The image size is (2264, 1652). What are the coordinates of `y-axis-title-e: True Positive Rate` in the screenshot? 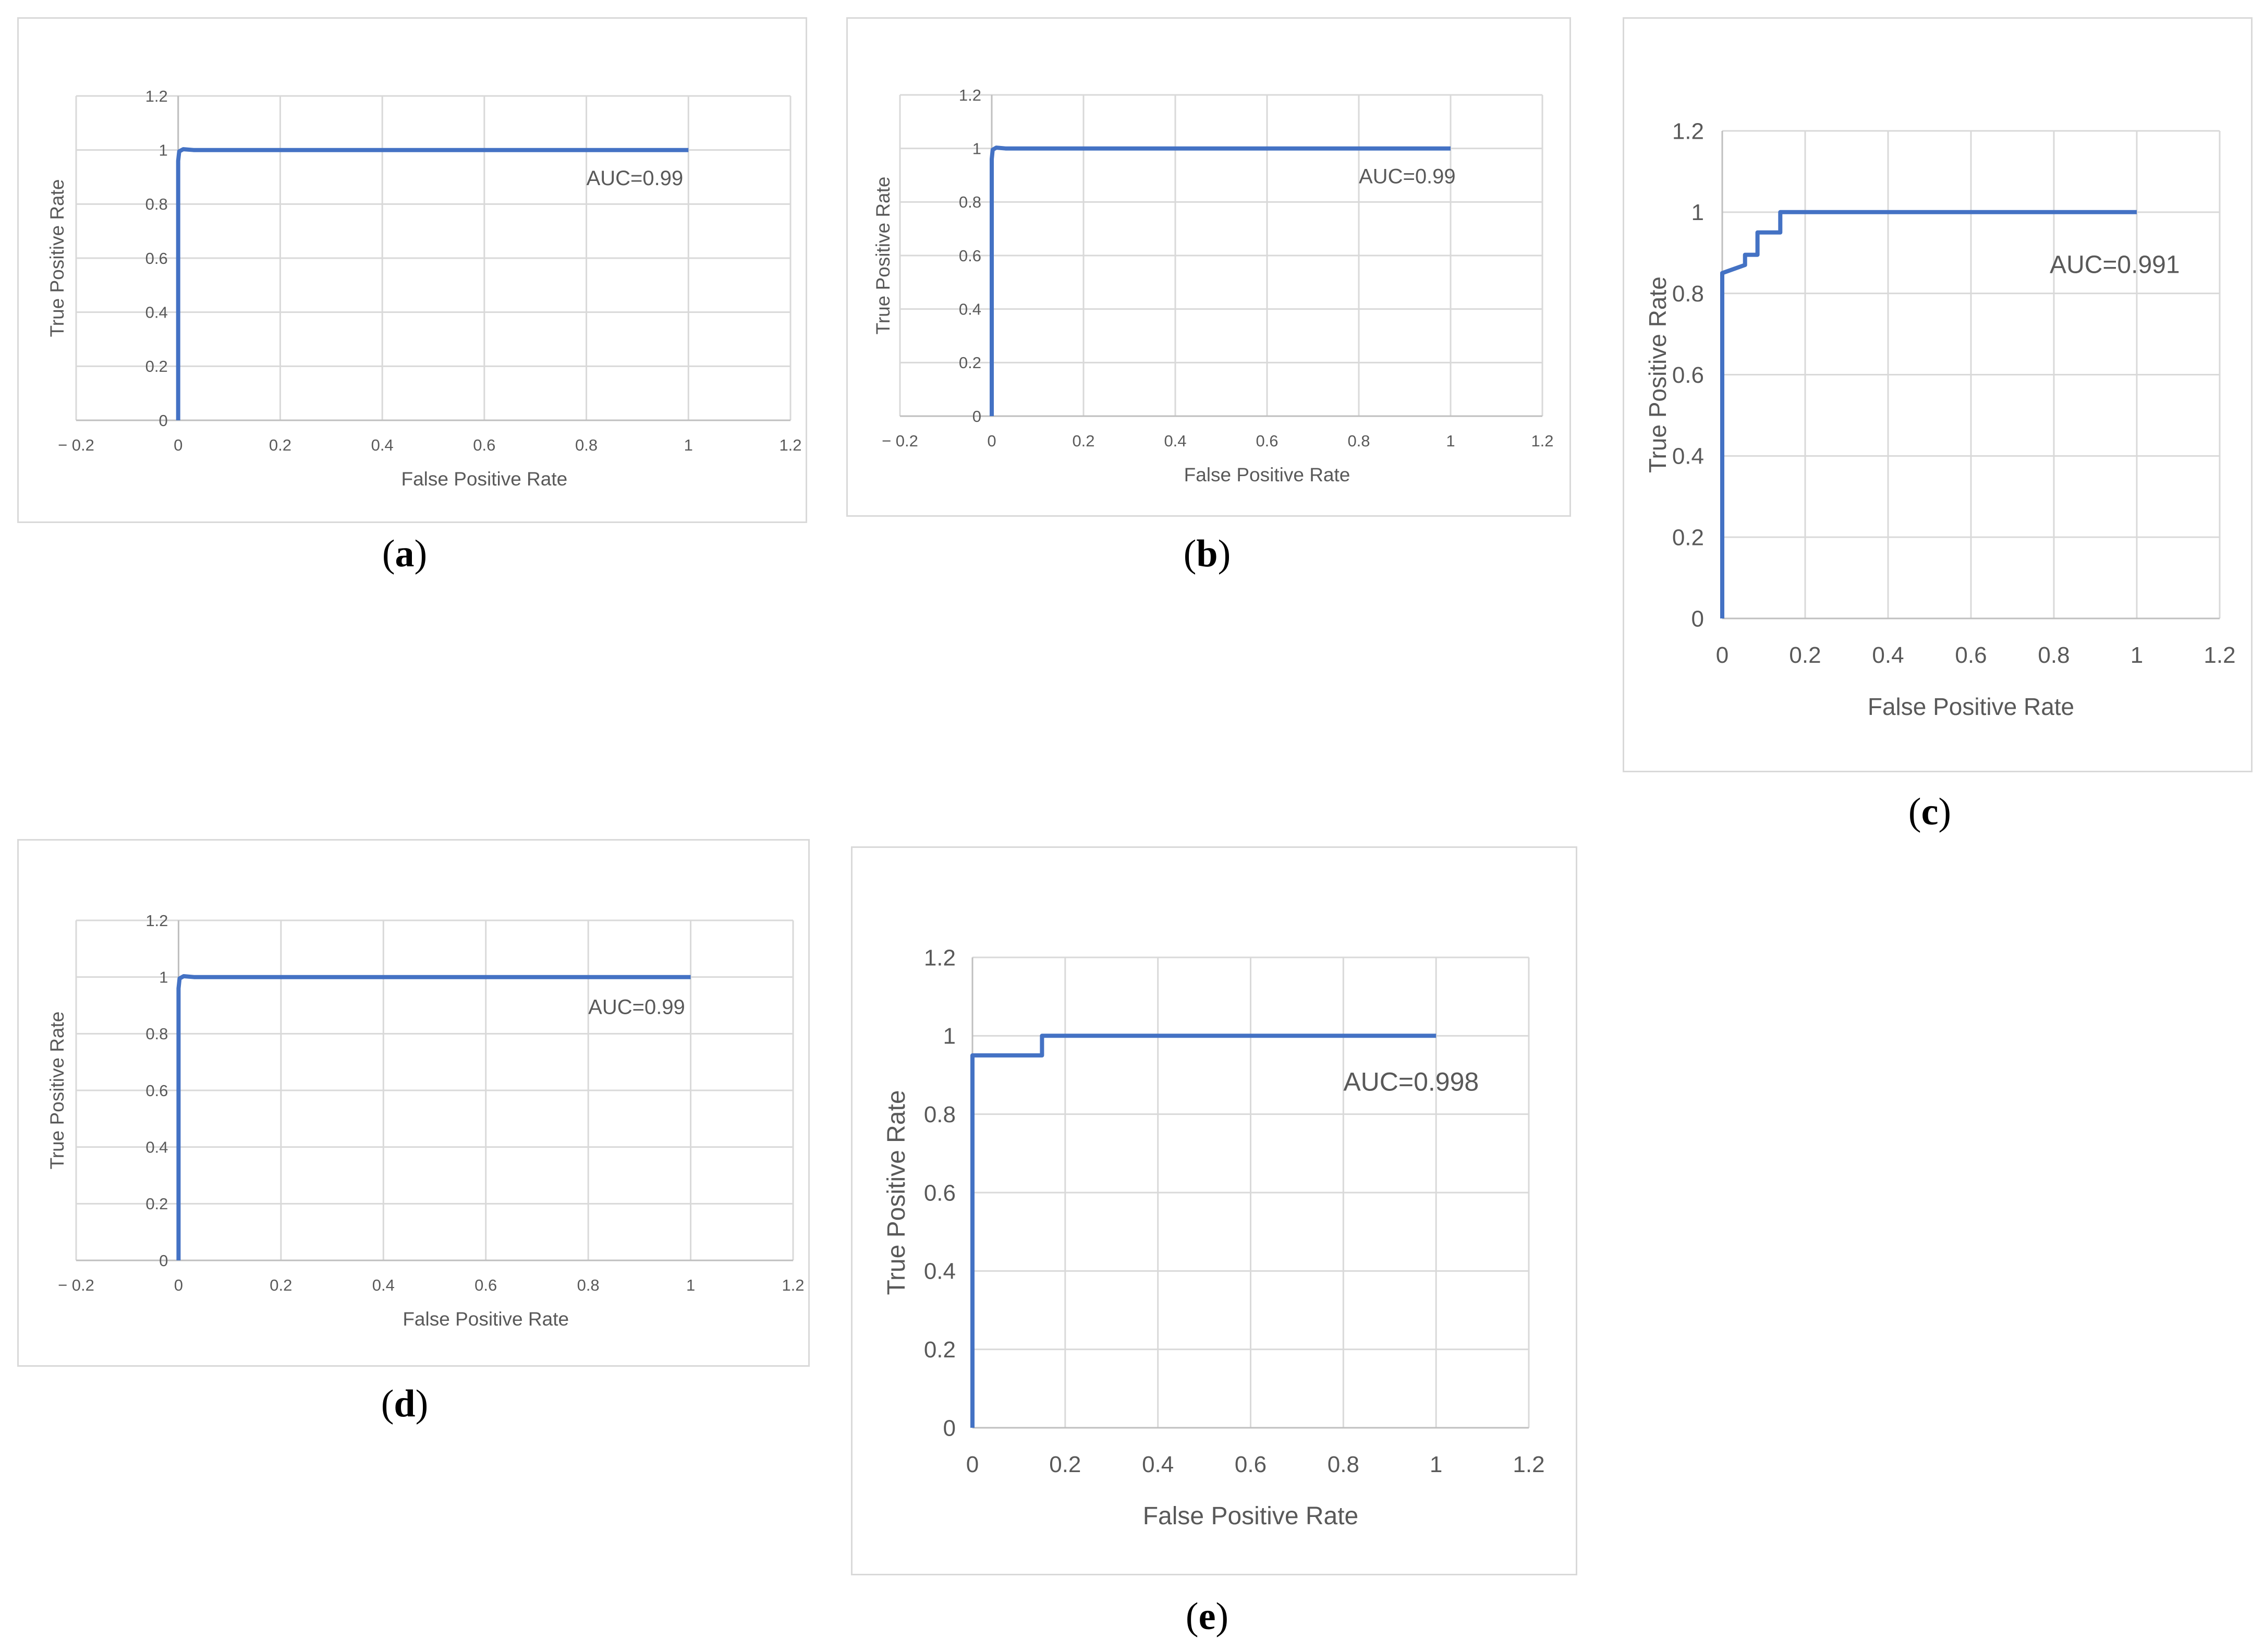 It's located at (897, 1193).